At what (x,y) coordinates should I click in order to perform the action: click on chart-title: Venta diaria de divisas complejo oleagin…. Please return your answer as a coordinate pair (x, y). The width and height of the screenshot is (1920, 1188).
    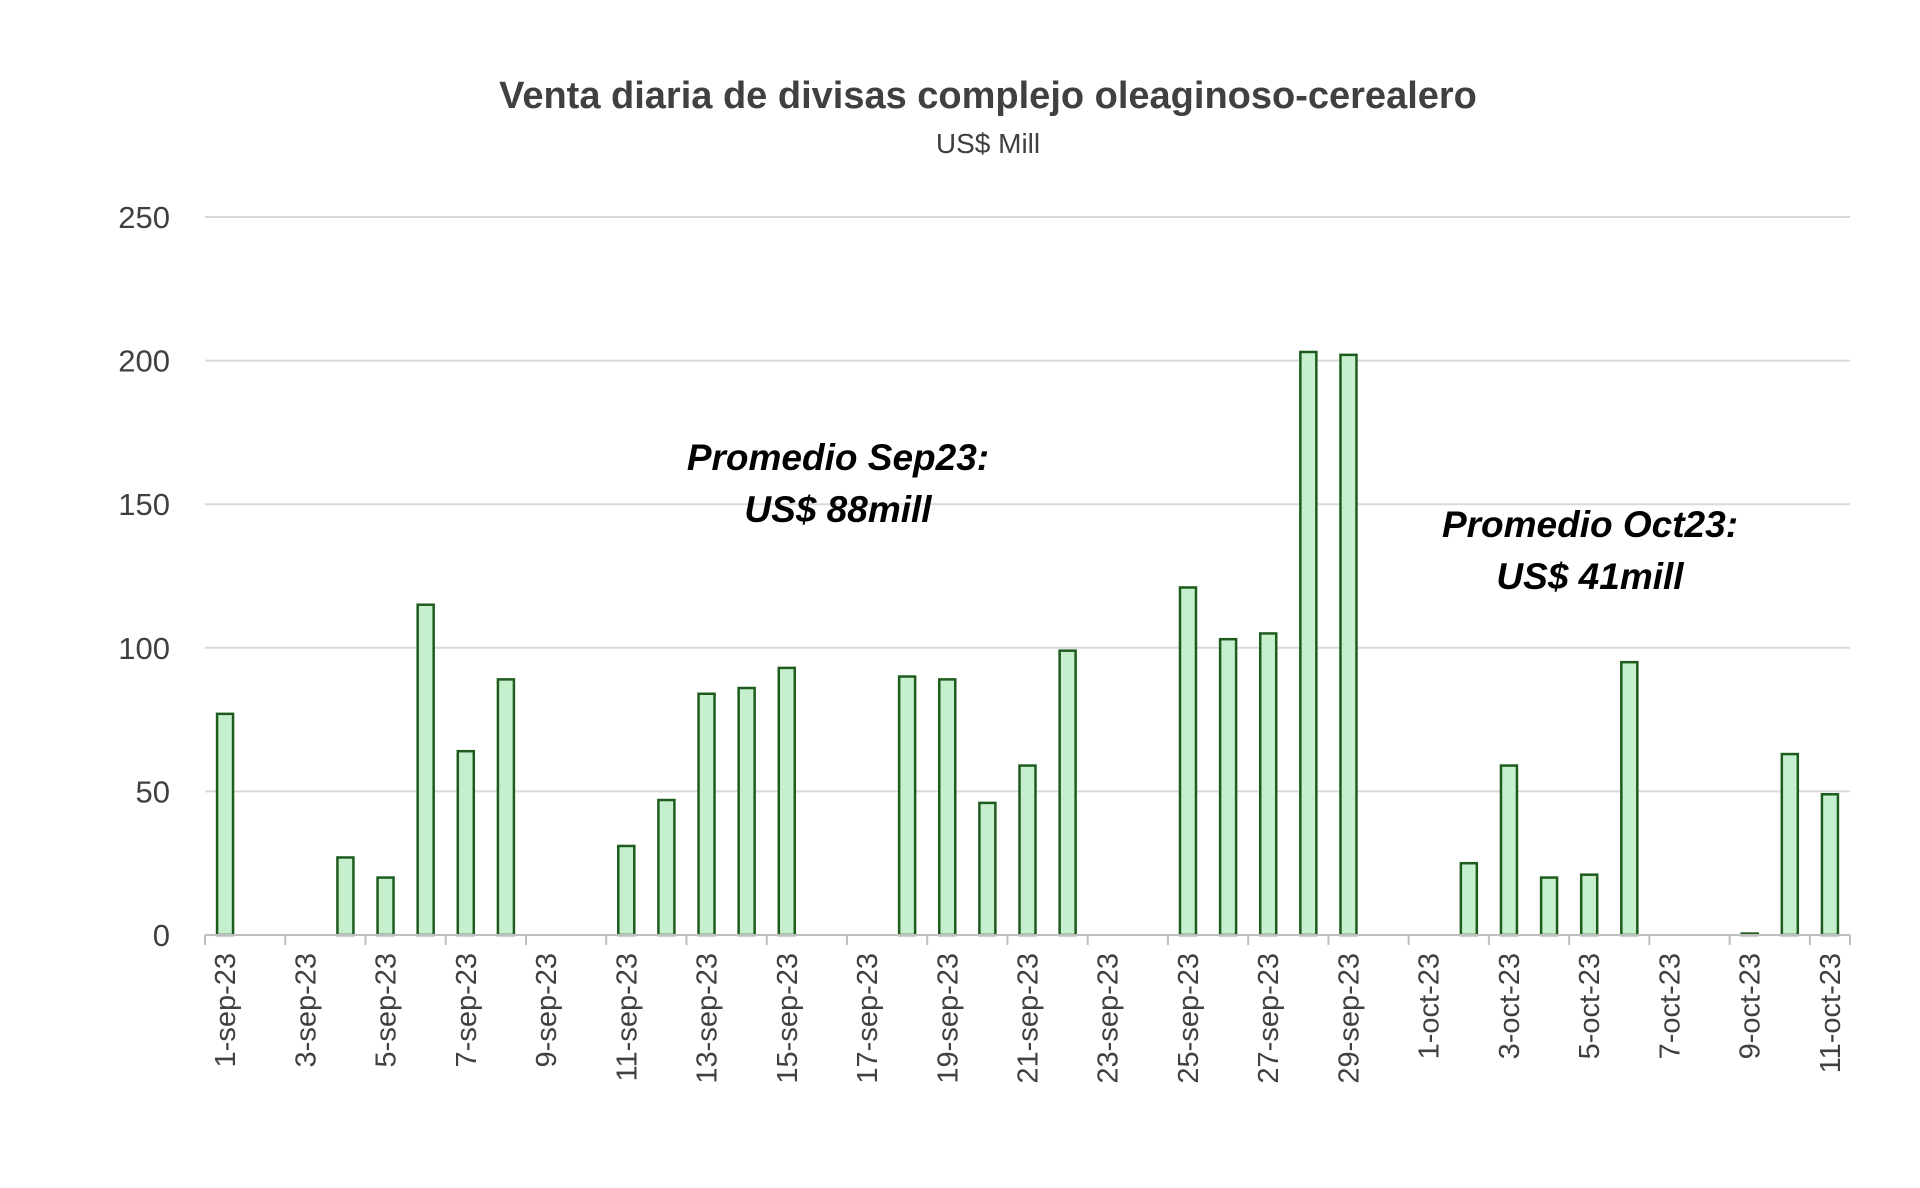
    Looking at the image, I should click on (988, 96).